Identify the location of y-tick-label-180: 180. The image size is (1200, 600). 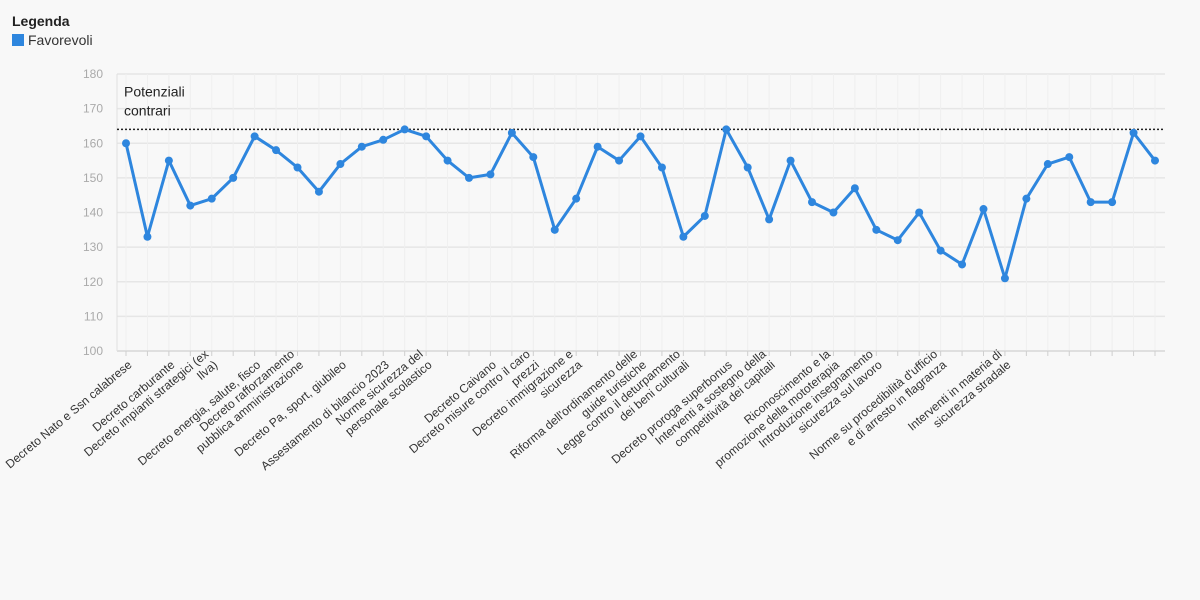
(93, 74).